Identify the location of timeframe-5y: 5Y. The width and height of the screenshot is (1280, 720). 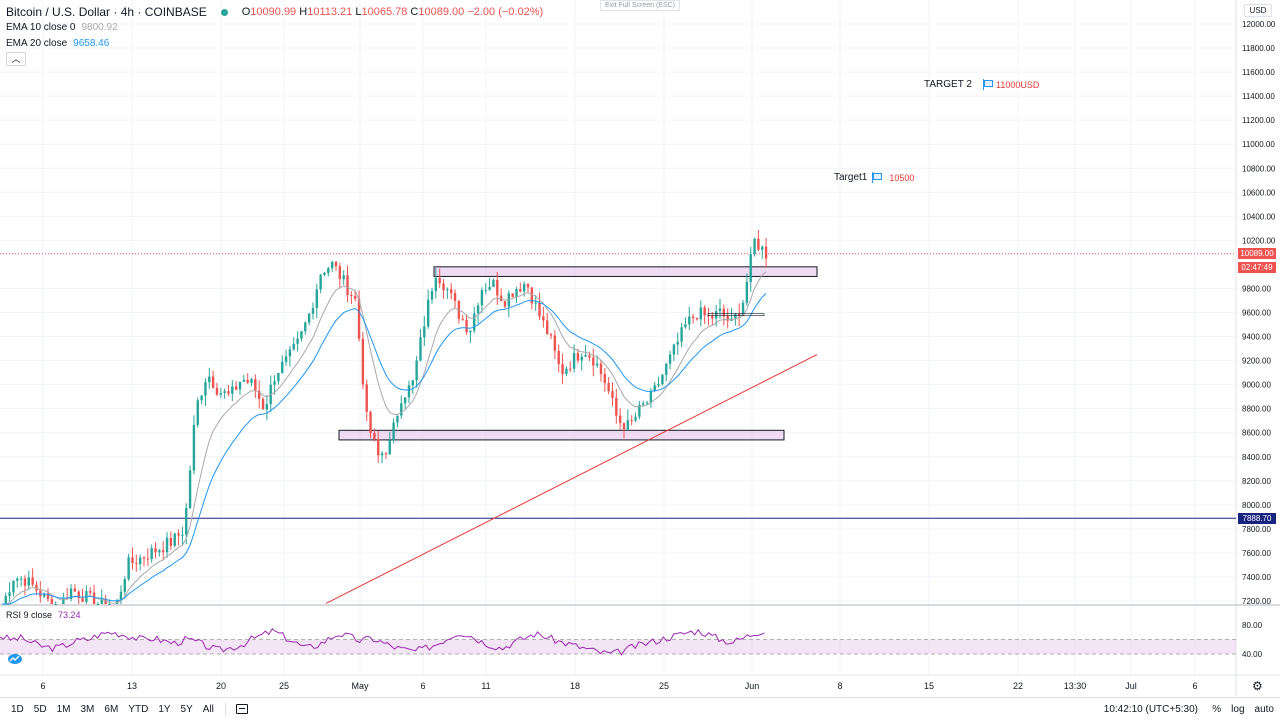
(186, 709).